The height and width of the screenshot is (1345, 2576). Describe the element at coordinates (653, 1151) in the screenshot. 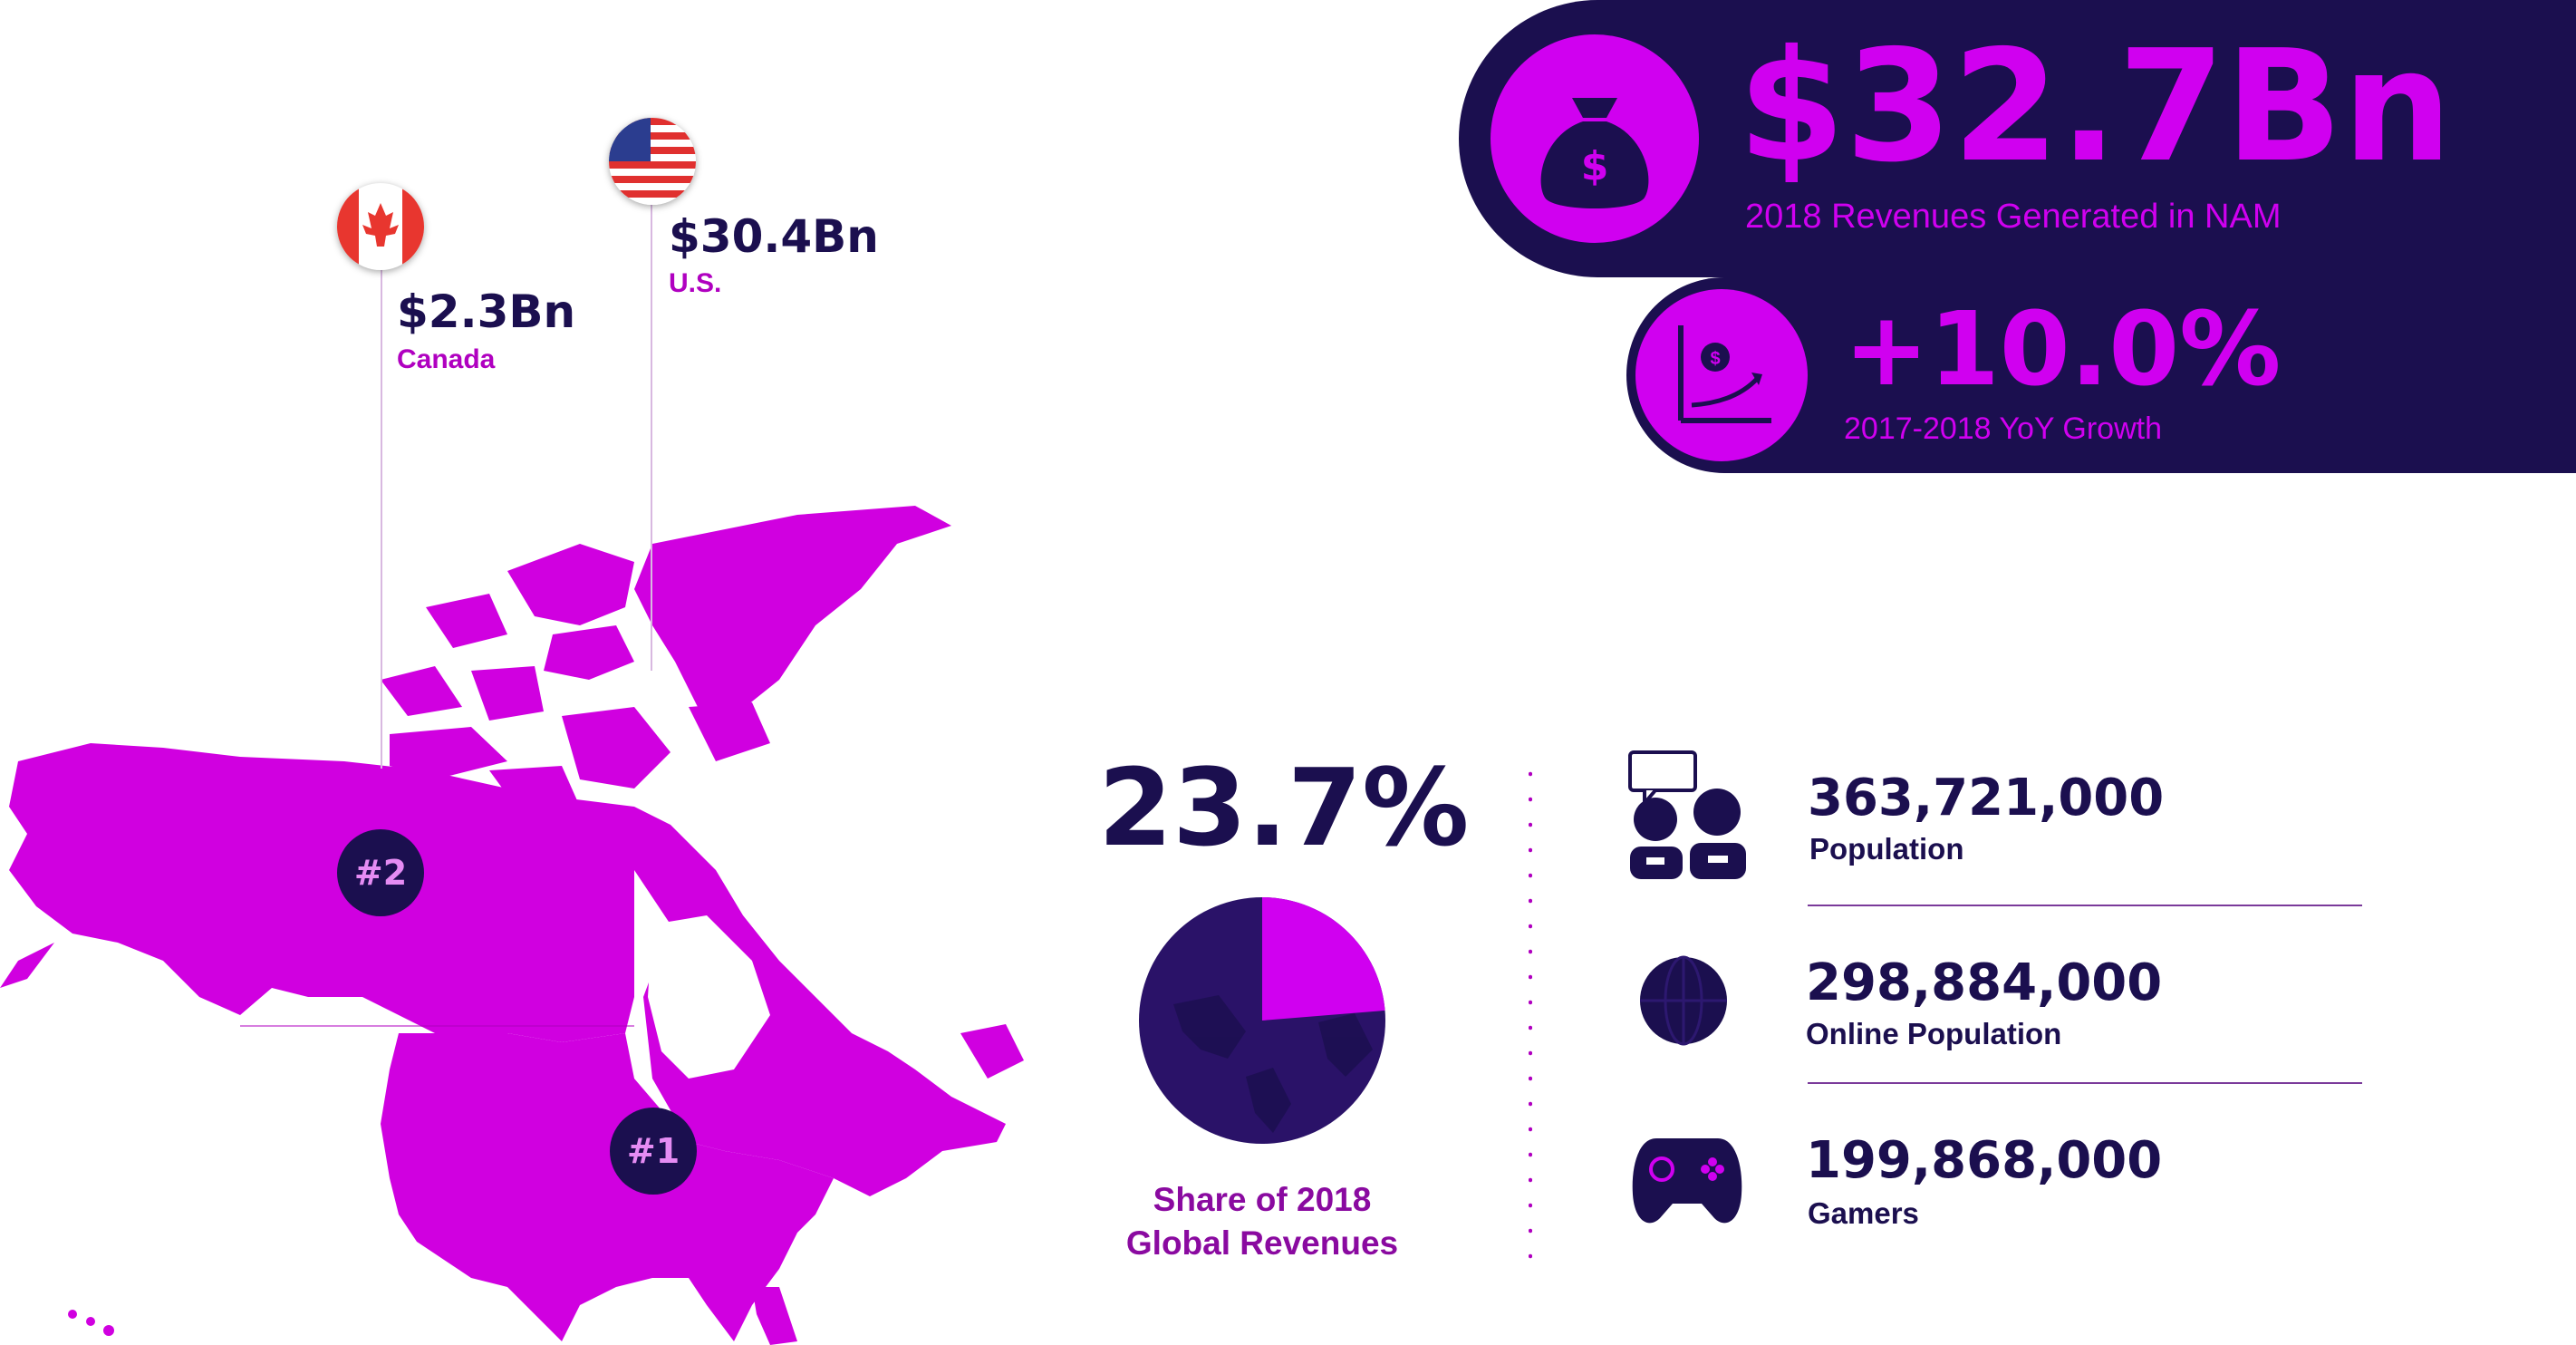

I see `us-rank-badge: #1` at that location.